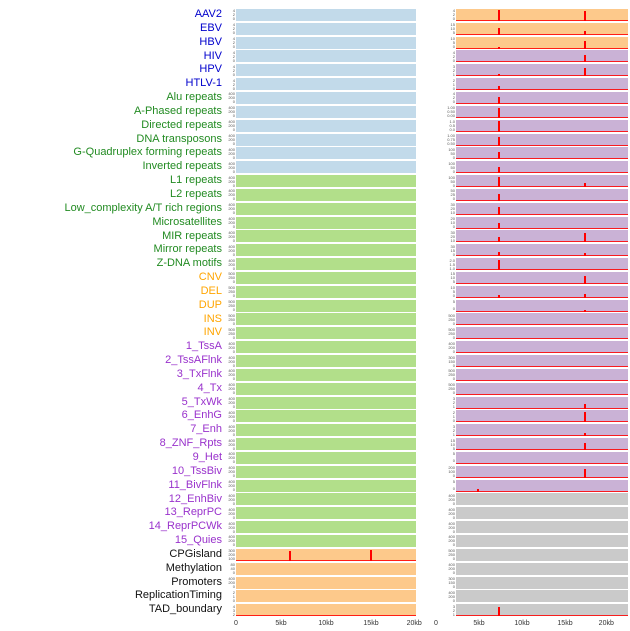 The image size is (630, 631). I want to click on right-y-axis: 100 50 0, so click(446, 181).